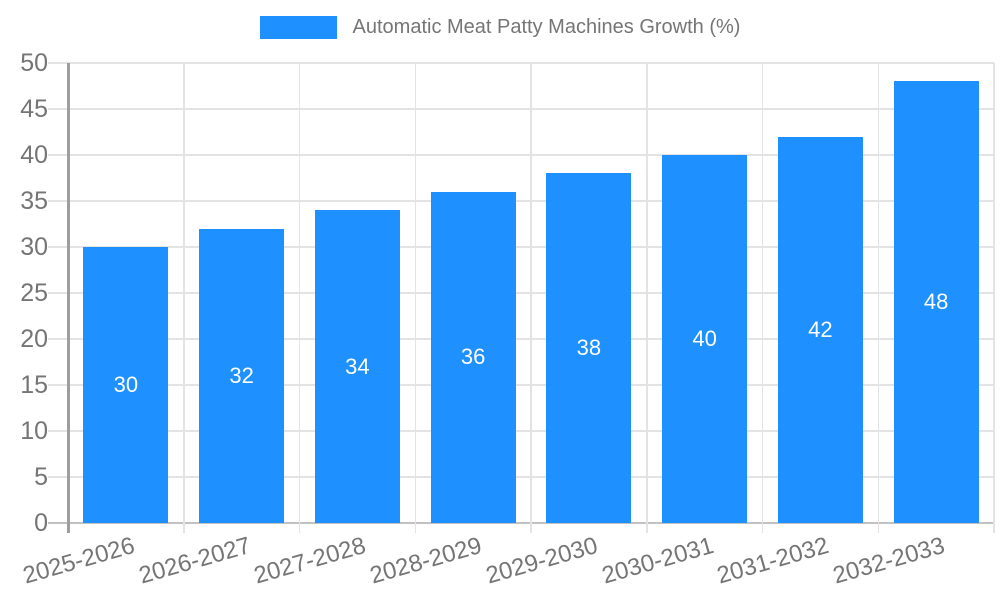 The image size is (1000, 600). I want to click on bar: 36, so click(473, 357).